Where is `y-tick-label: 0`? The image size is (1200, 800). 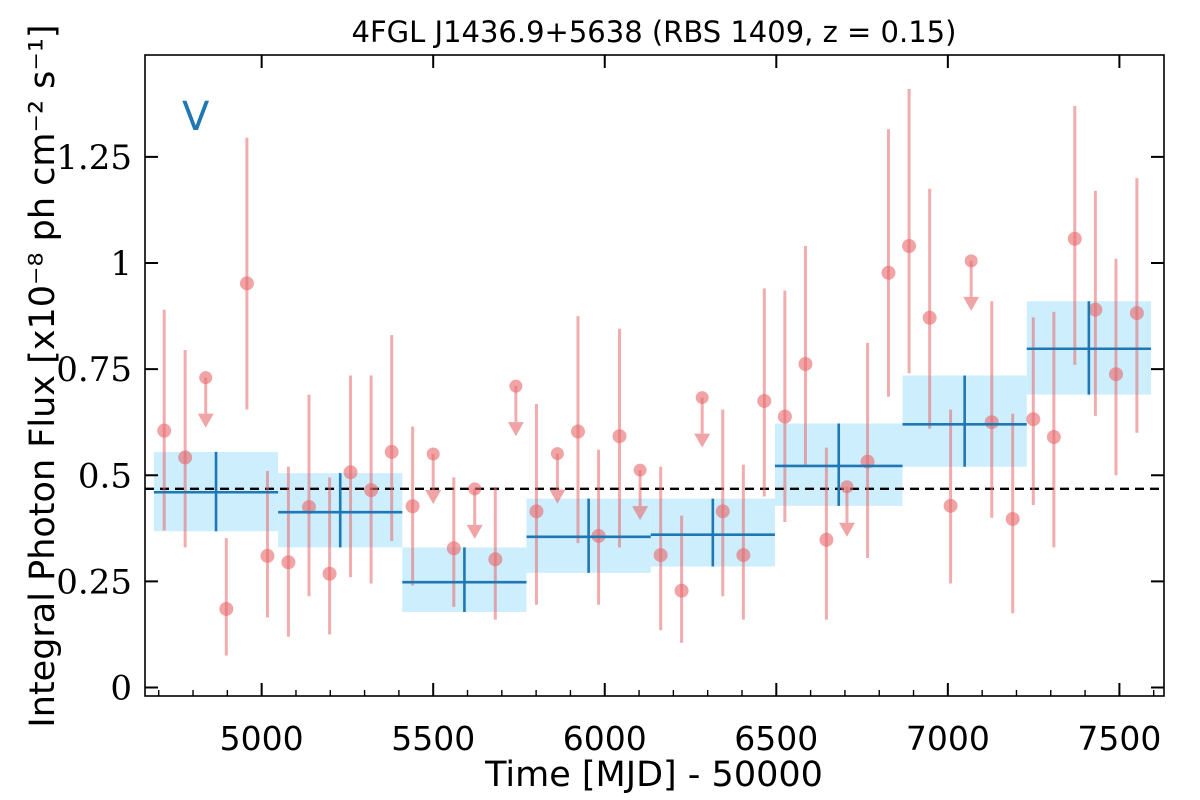
y-tick-label: 0 is located at coordinates (121, 689).